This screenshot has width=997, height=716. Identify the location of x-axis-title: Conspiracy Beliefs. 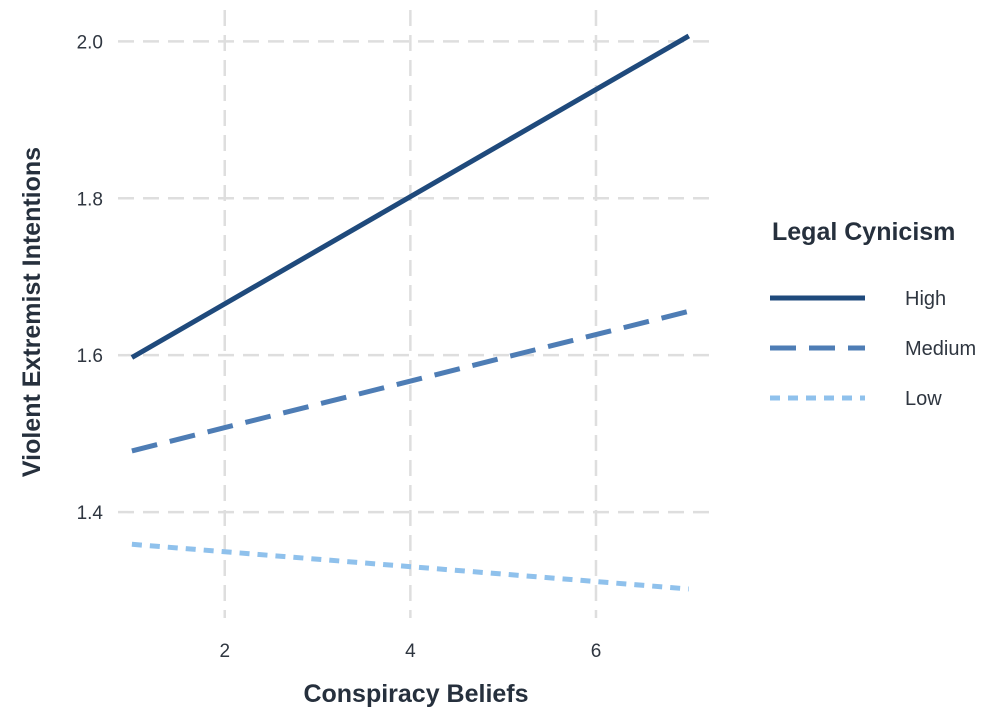
(415, 694).